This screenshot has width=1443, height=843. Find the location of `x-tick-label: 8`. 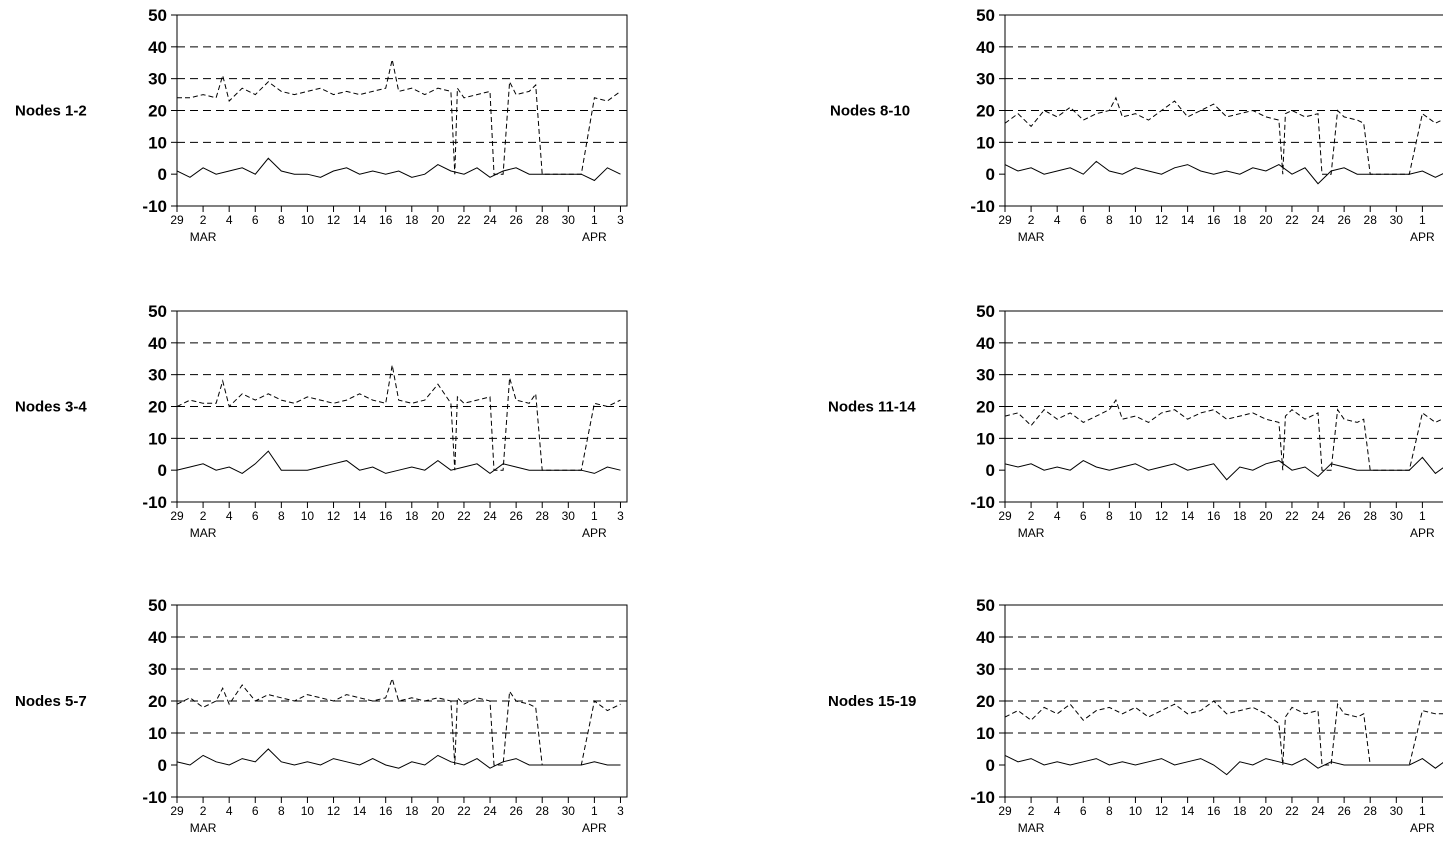

x-tick-label: 8 is located at coordinates (281, 516).